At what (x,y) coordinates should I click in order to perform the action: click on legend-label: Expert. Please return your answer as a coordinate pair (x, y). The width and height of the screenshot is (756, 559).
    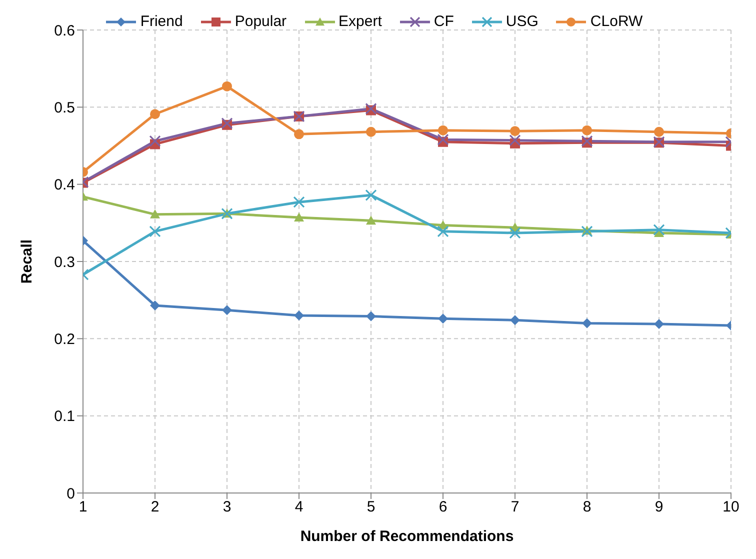
    Looking at the image, I should click on (360, 21).